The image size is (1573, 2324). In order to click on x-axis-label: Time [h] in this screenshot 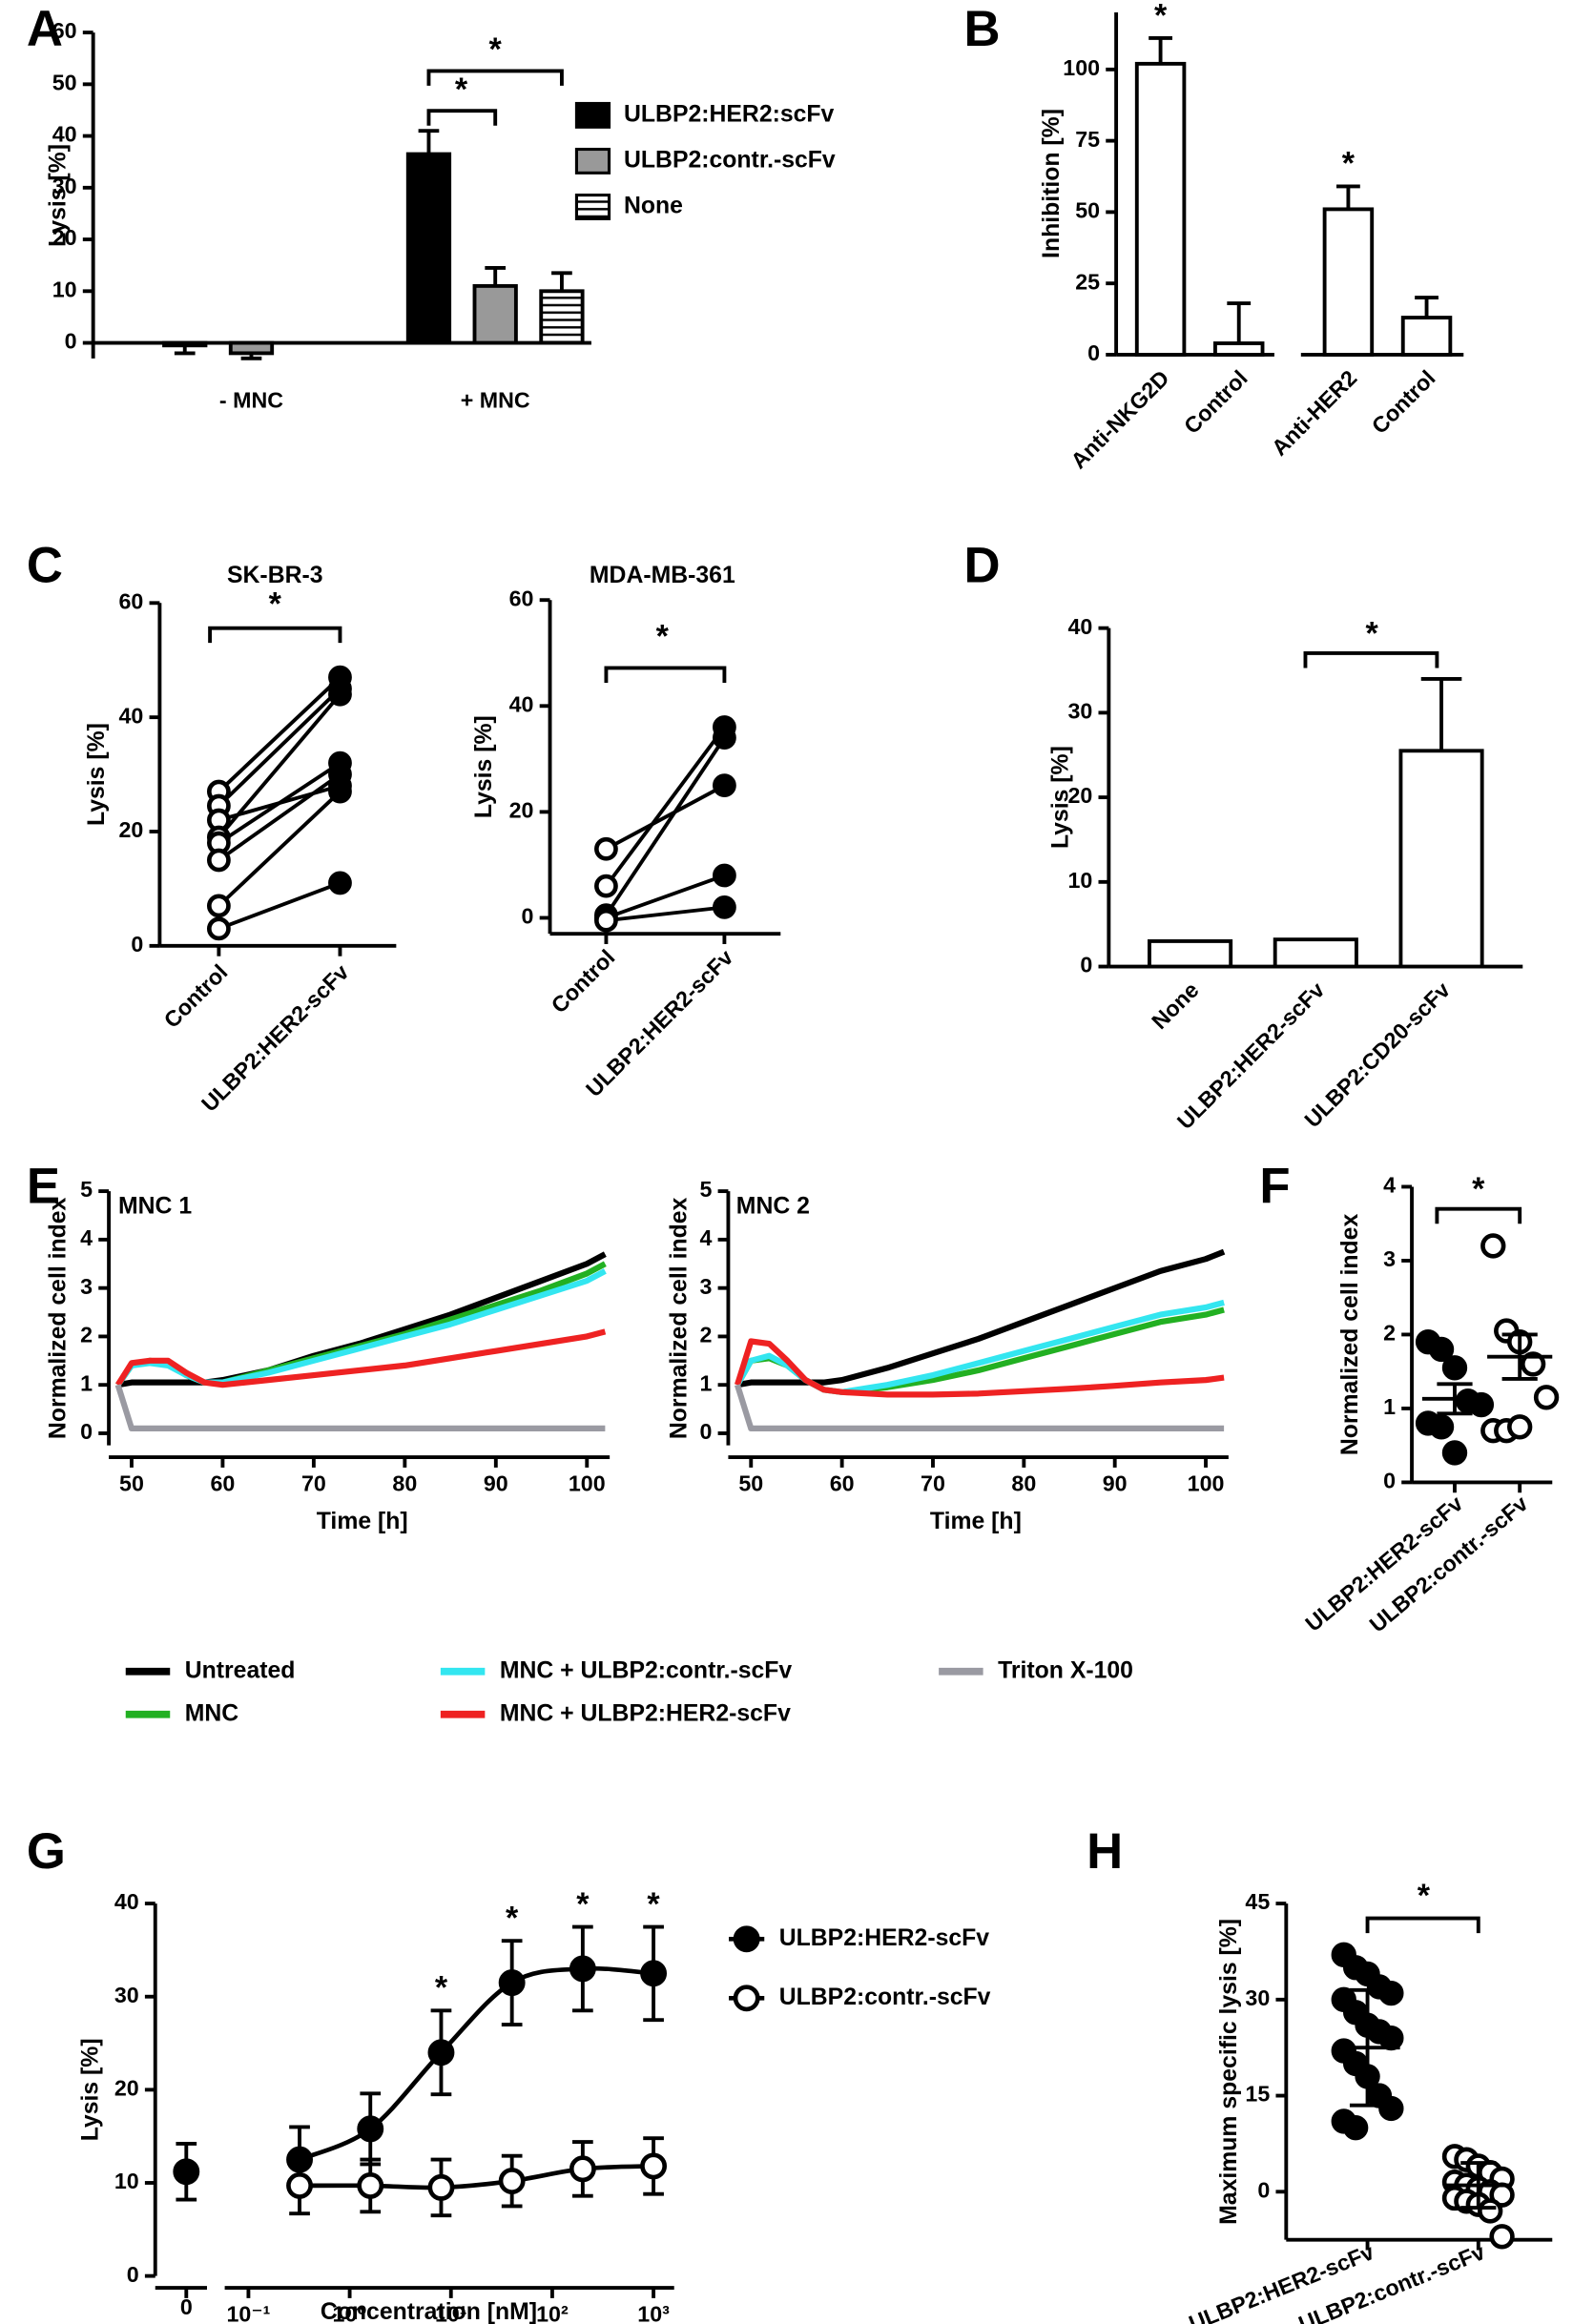, I will do `click(362, 1521)`.